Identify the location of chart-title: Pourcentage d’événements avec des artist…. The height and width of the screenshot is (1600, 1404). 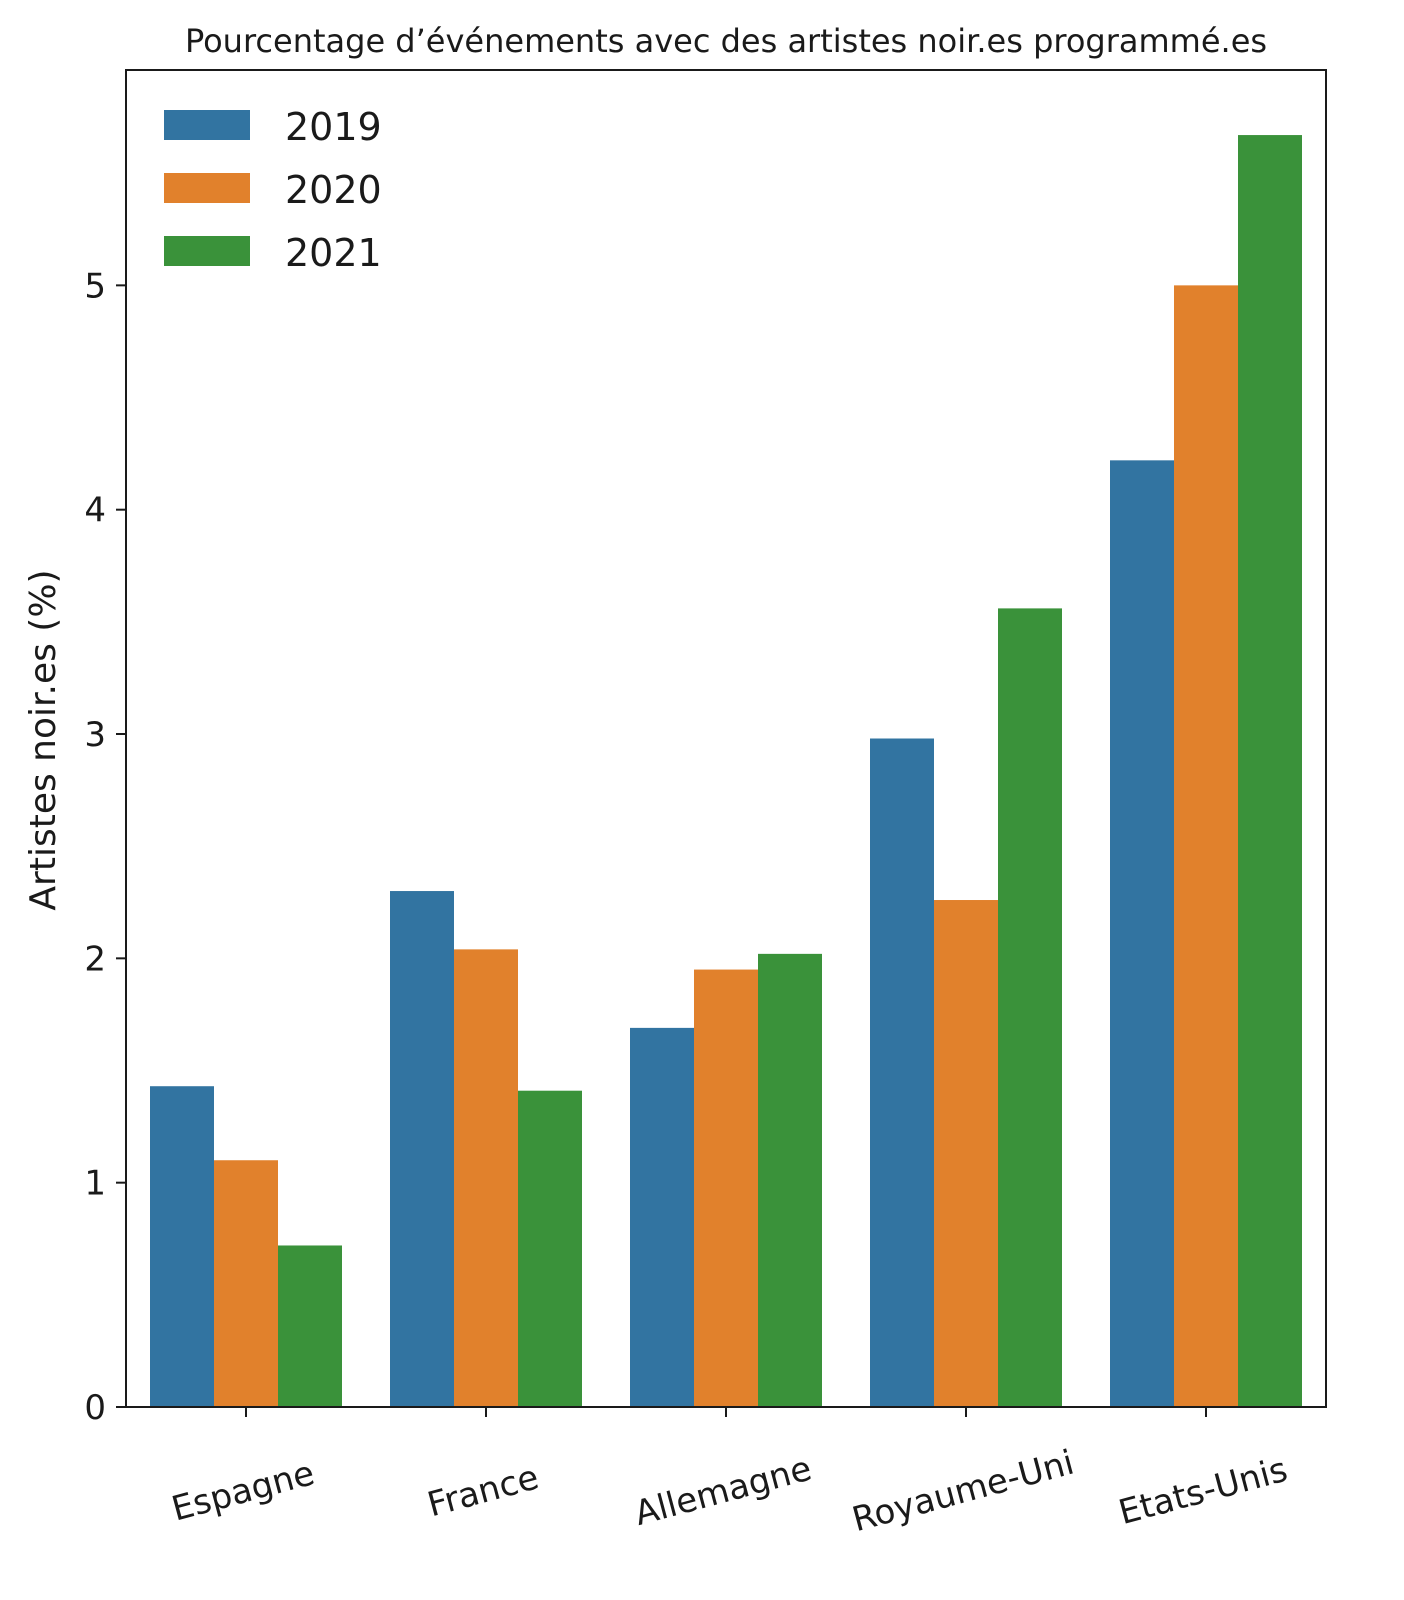
(726, 41).